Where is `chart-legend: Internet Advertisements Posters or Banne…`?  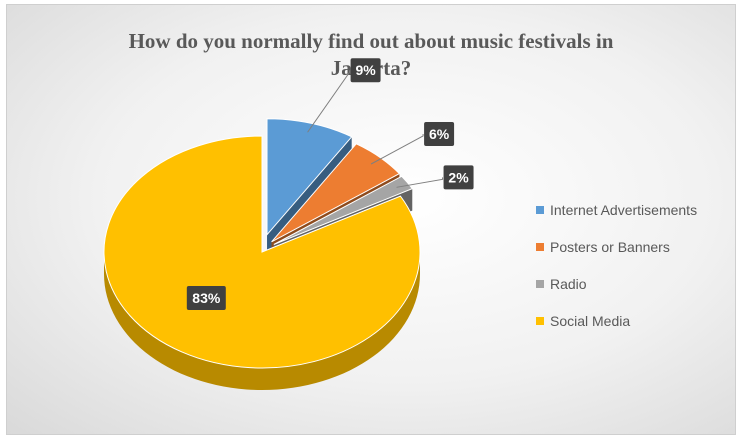 chart-legend: Internet Advertisements Posters or Banne… is located at coordinates (616, 274).